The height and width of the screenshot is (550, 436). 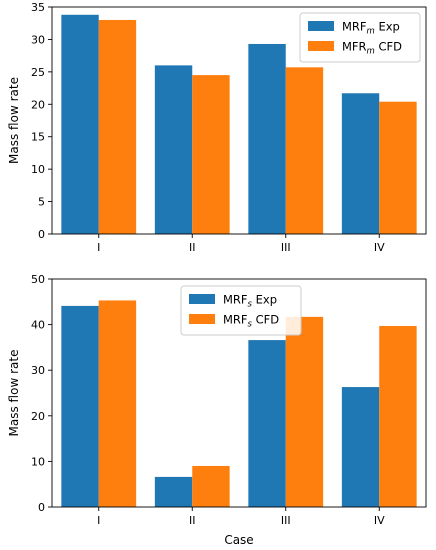 What do you see at coordinates (251, 321) in the screenshot?
I see `legend-entry: MRFs CFD` at bounding box center [251, 321].